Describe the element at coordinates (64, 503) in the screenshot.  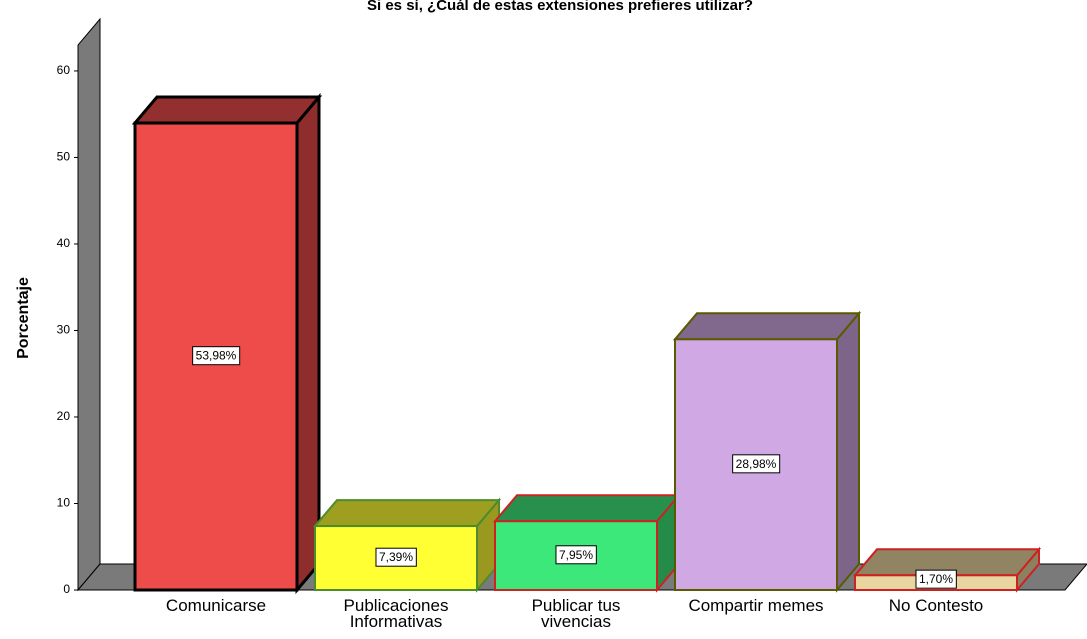
I see `y-tick-label: 10` at that location.